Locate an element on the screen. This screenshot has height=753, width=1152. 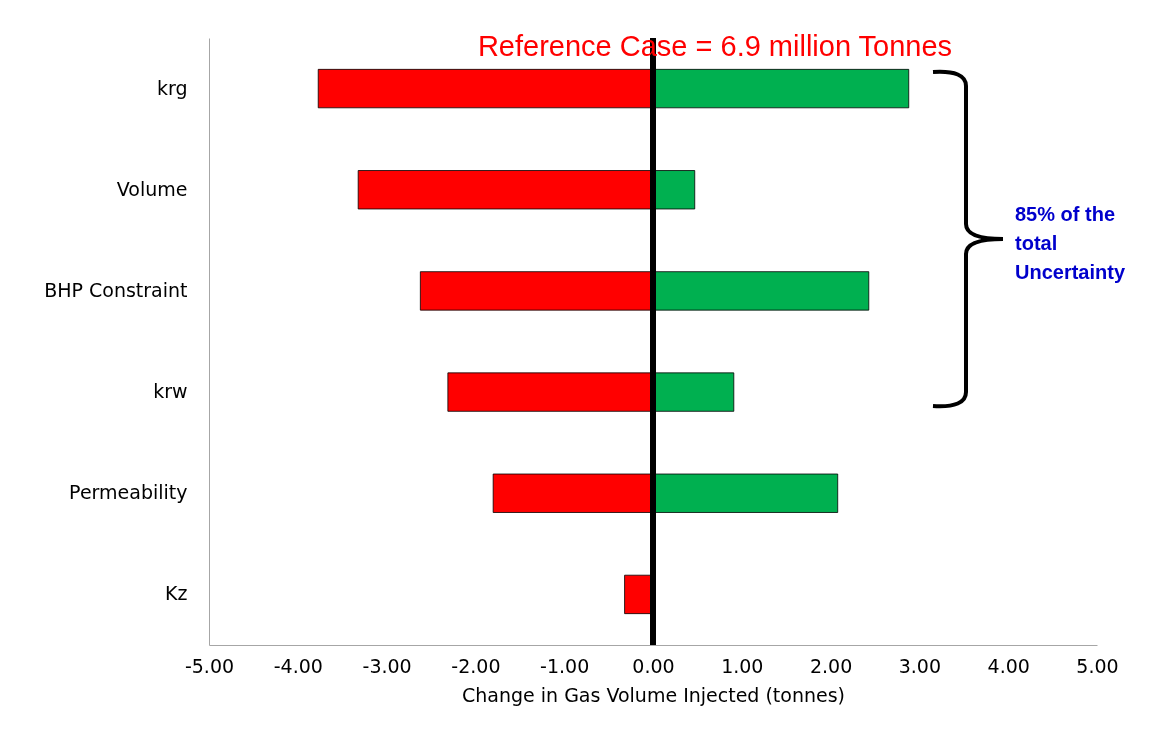
x-tick-label: 3.00 is located at coordinates (920, 665).